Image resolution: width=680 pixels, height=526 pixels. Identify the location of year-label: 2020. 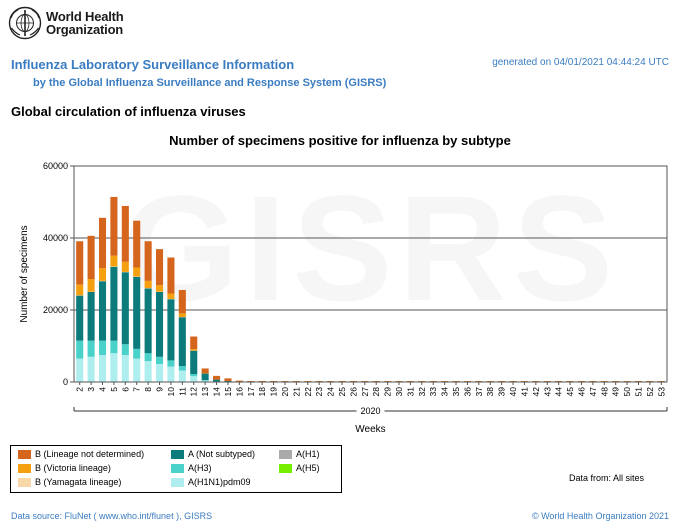
(370, 411).